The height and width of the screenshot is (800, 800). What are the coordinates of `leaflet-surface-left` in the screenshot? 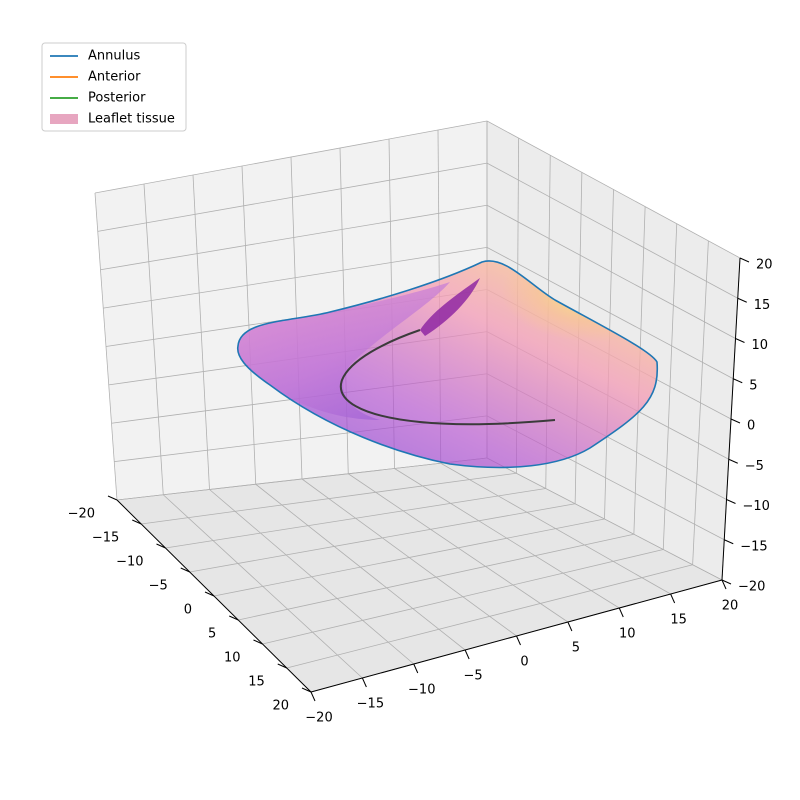 It's located at (343, 351).